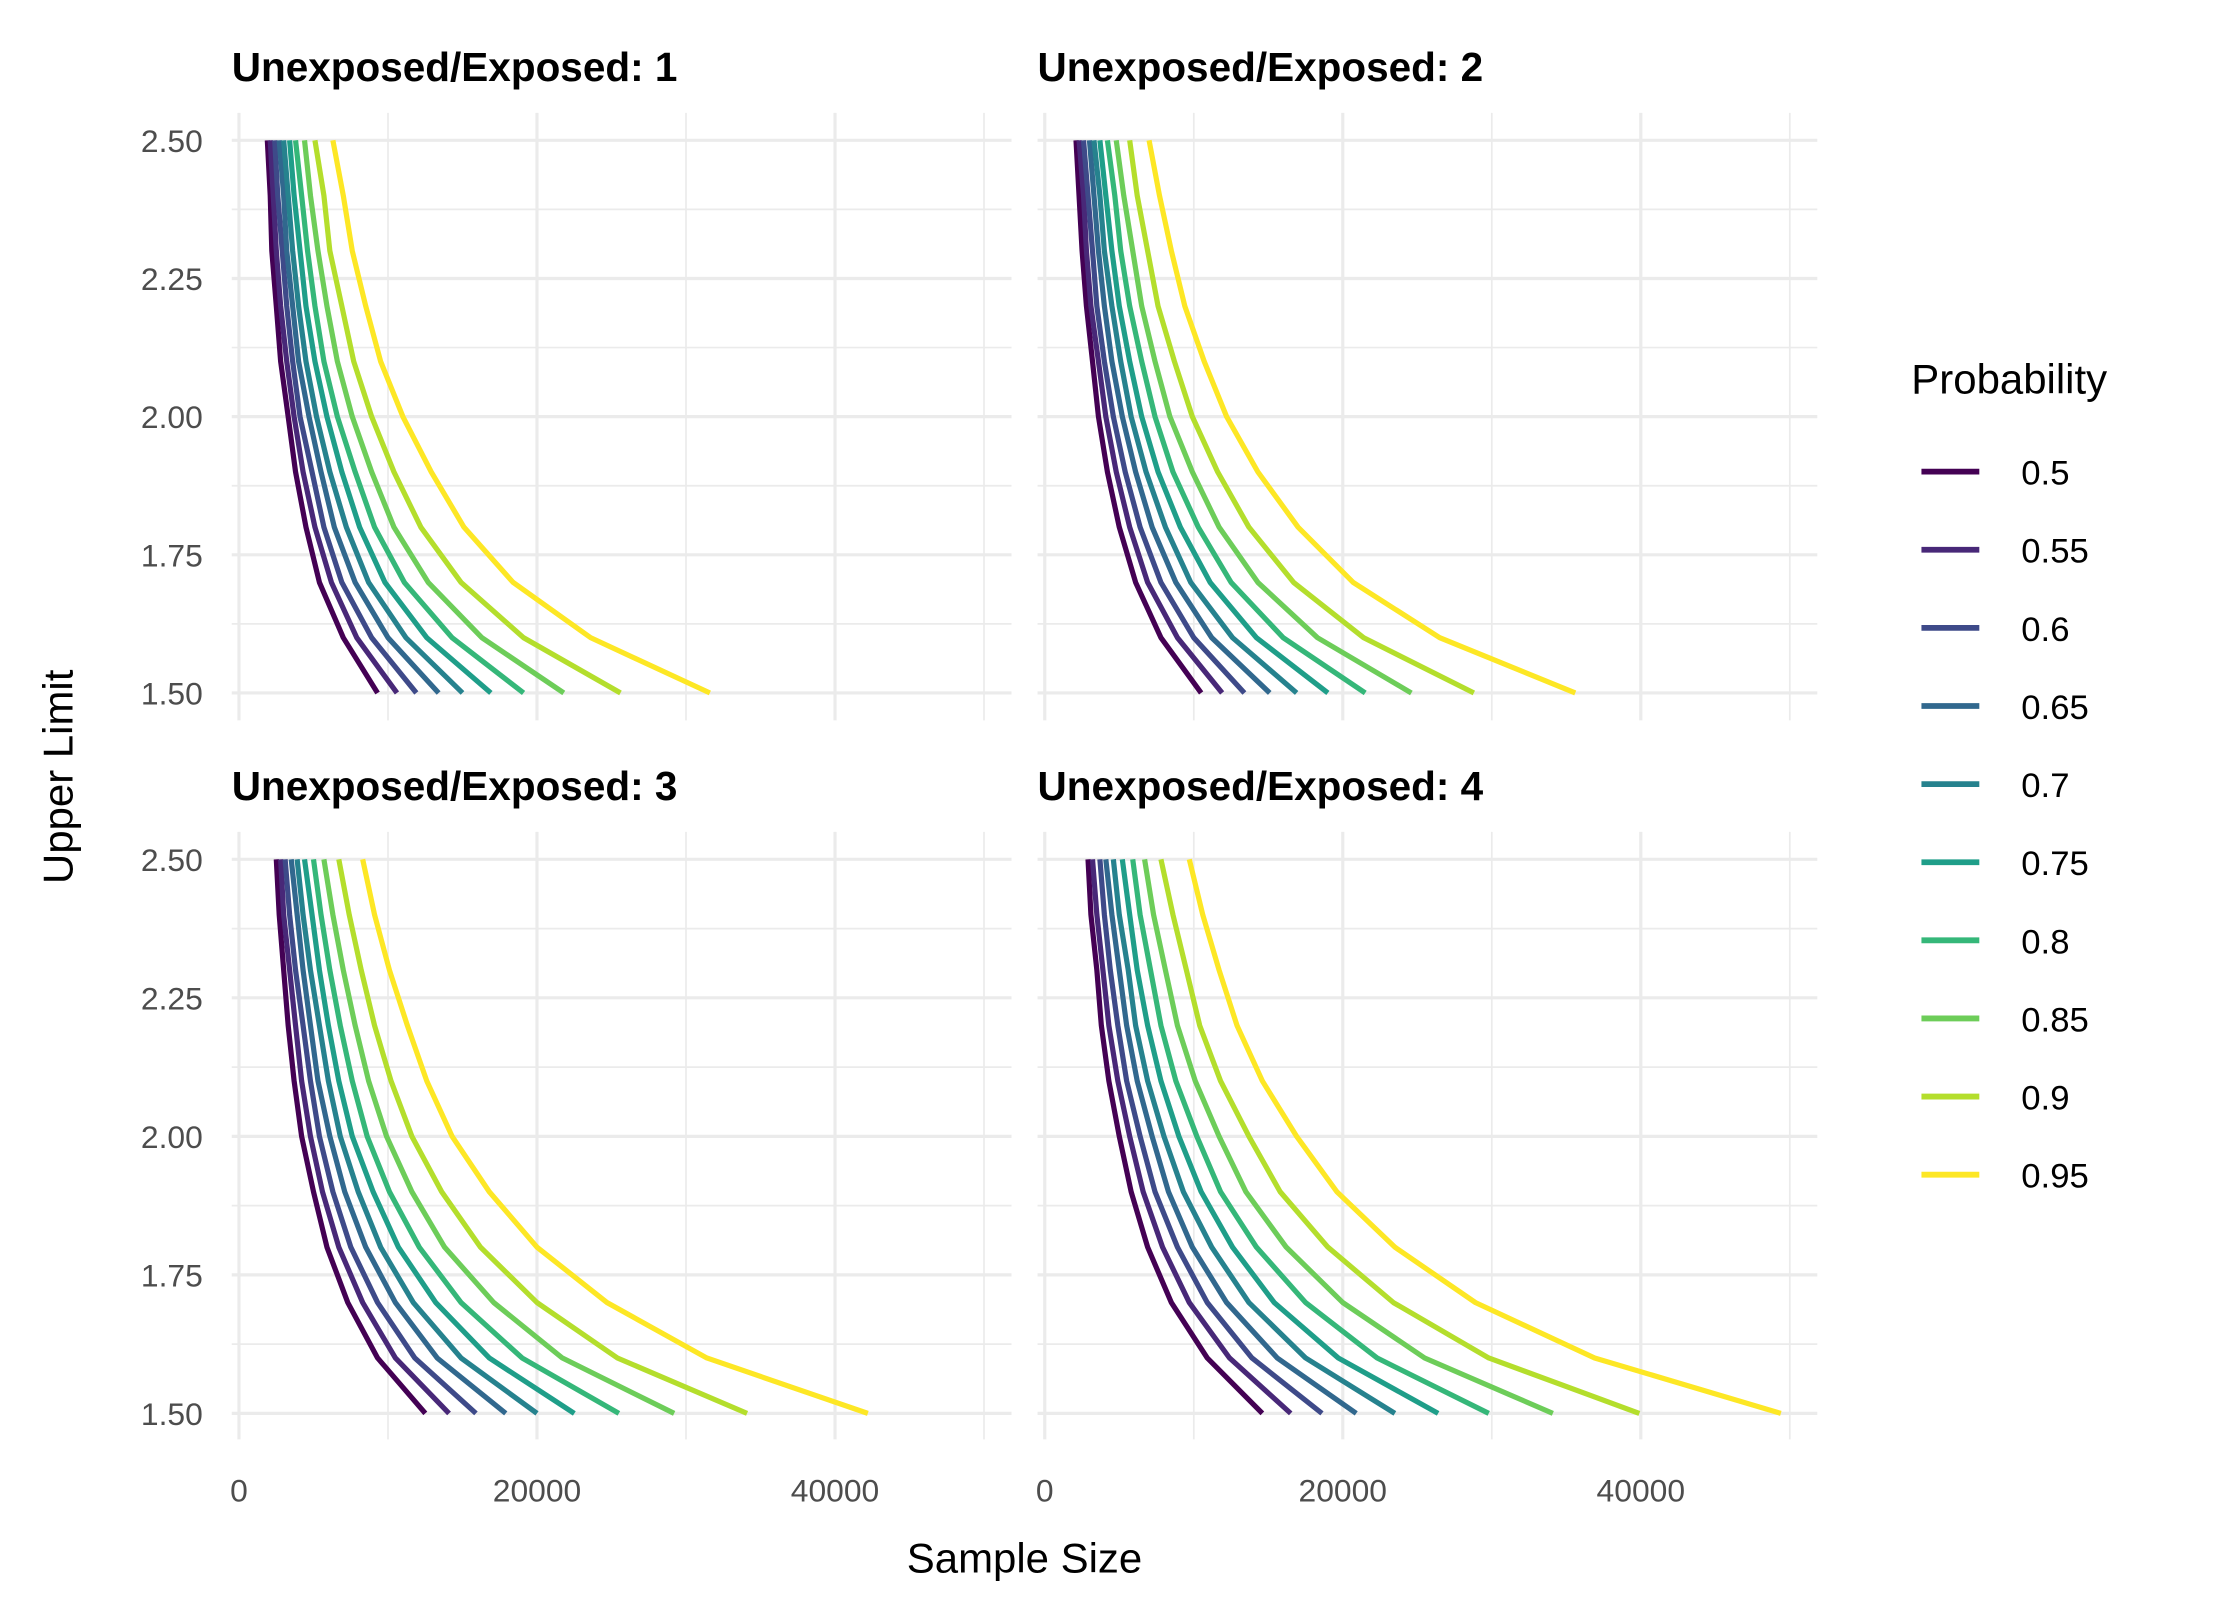  Describe the element at coordinates (2005, 1177) in the screenshot. I see `legend-item: 0.95` at that location.